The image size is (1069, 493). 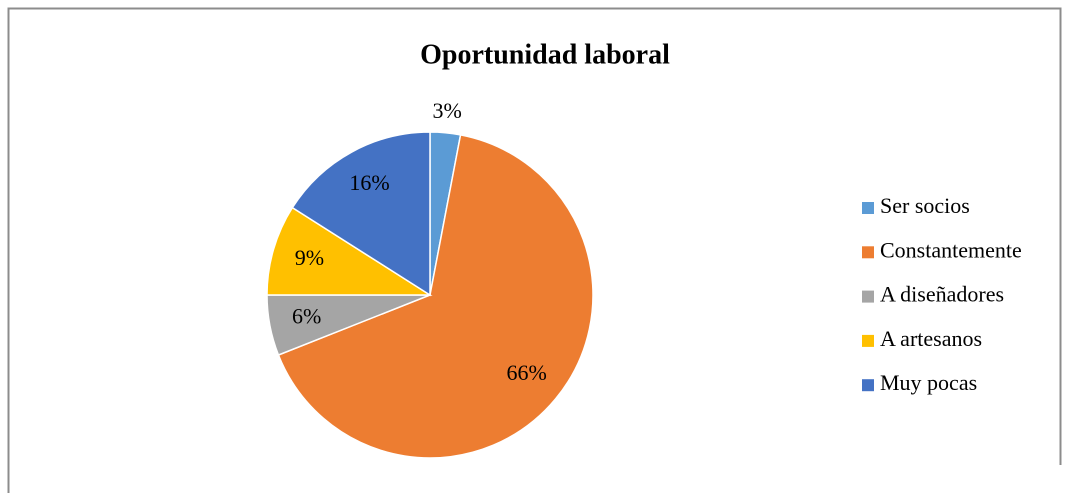 What do you see at coordinates (925, 205) in the screenshot?
I see `legend-label: Ser socios` at bounding box center [925, 205].